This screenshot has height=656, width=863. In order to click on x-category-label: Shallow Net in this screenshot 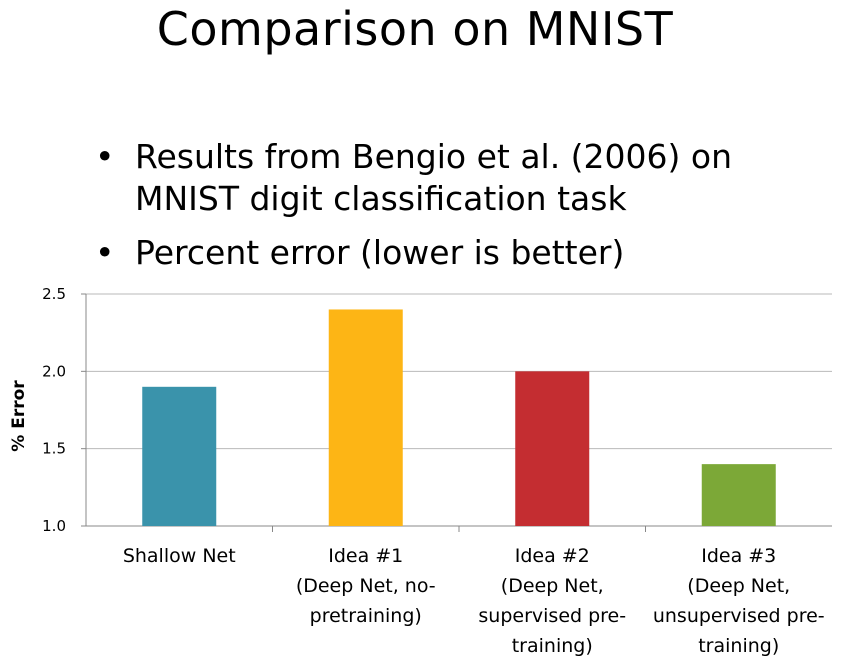, I will do `click(179, 556)`.